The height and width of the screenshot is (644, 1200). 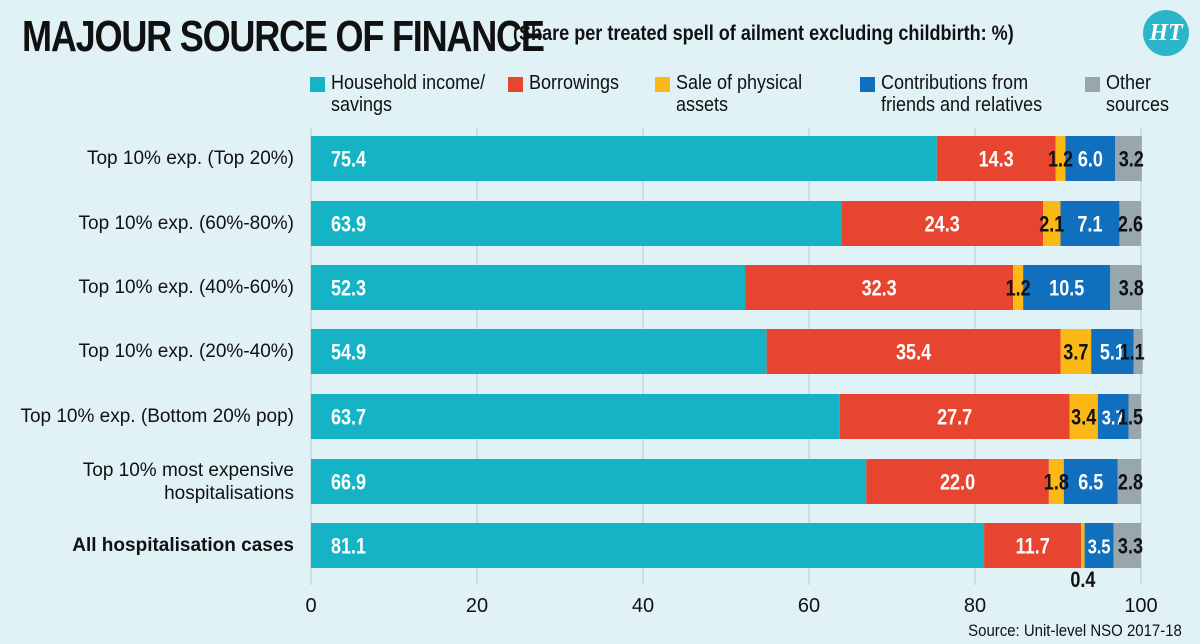 I want to click on data-label: 3.4, so click(x=1084, y=418).